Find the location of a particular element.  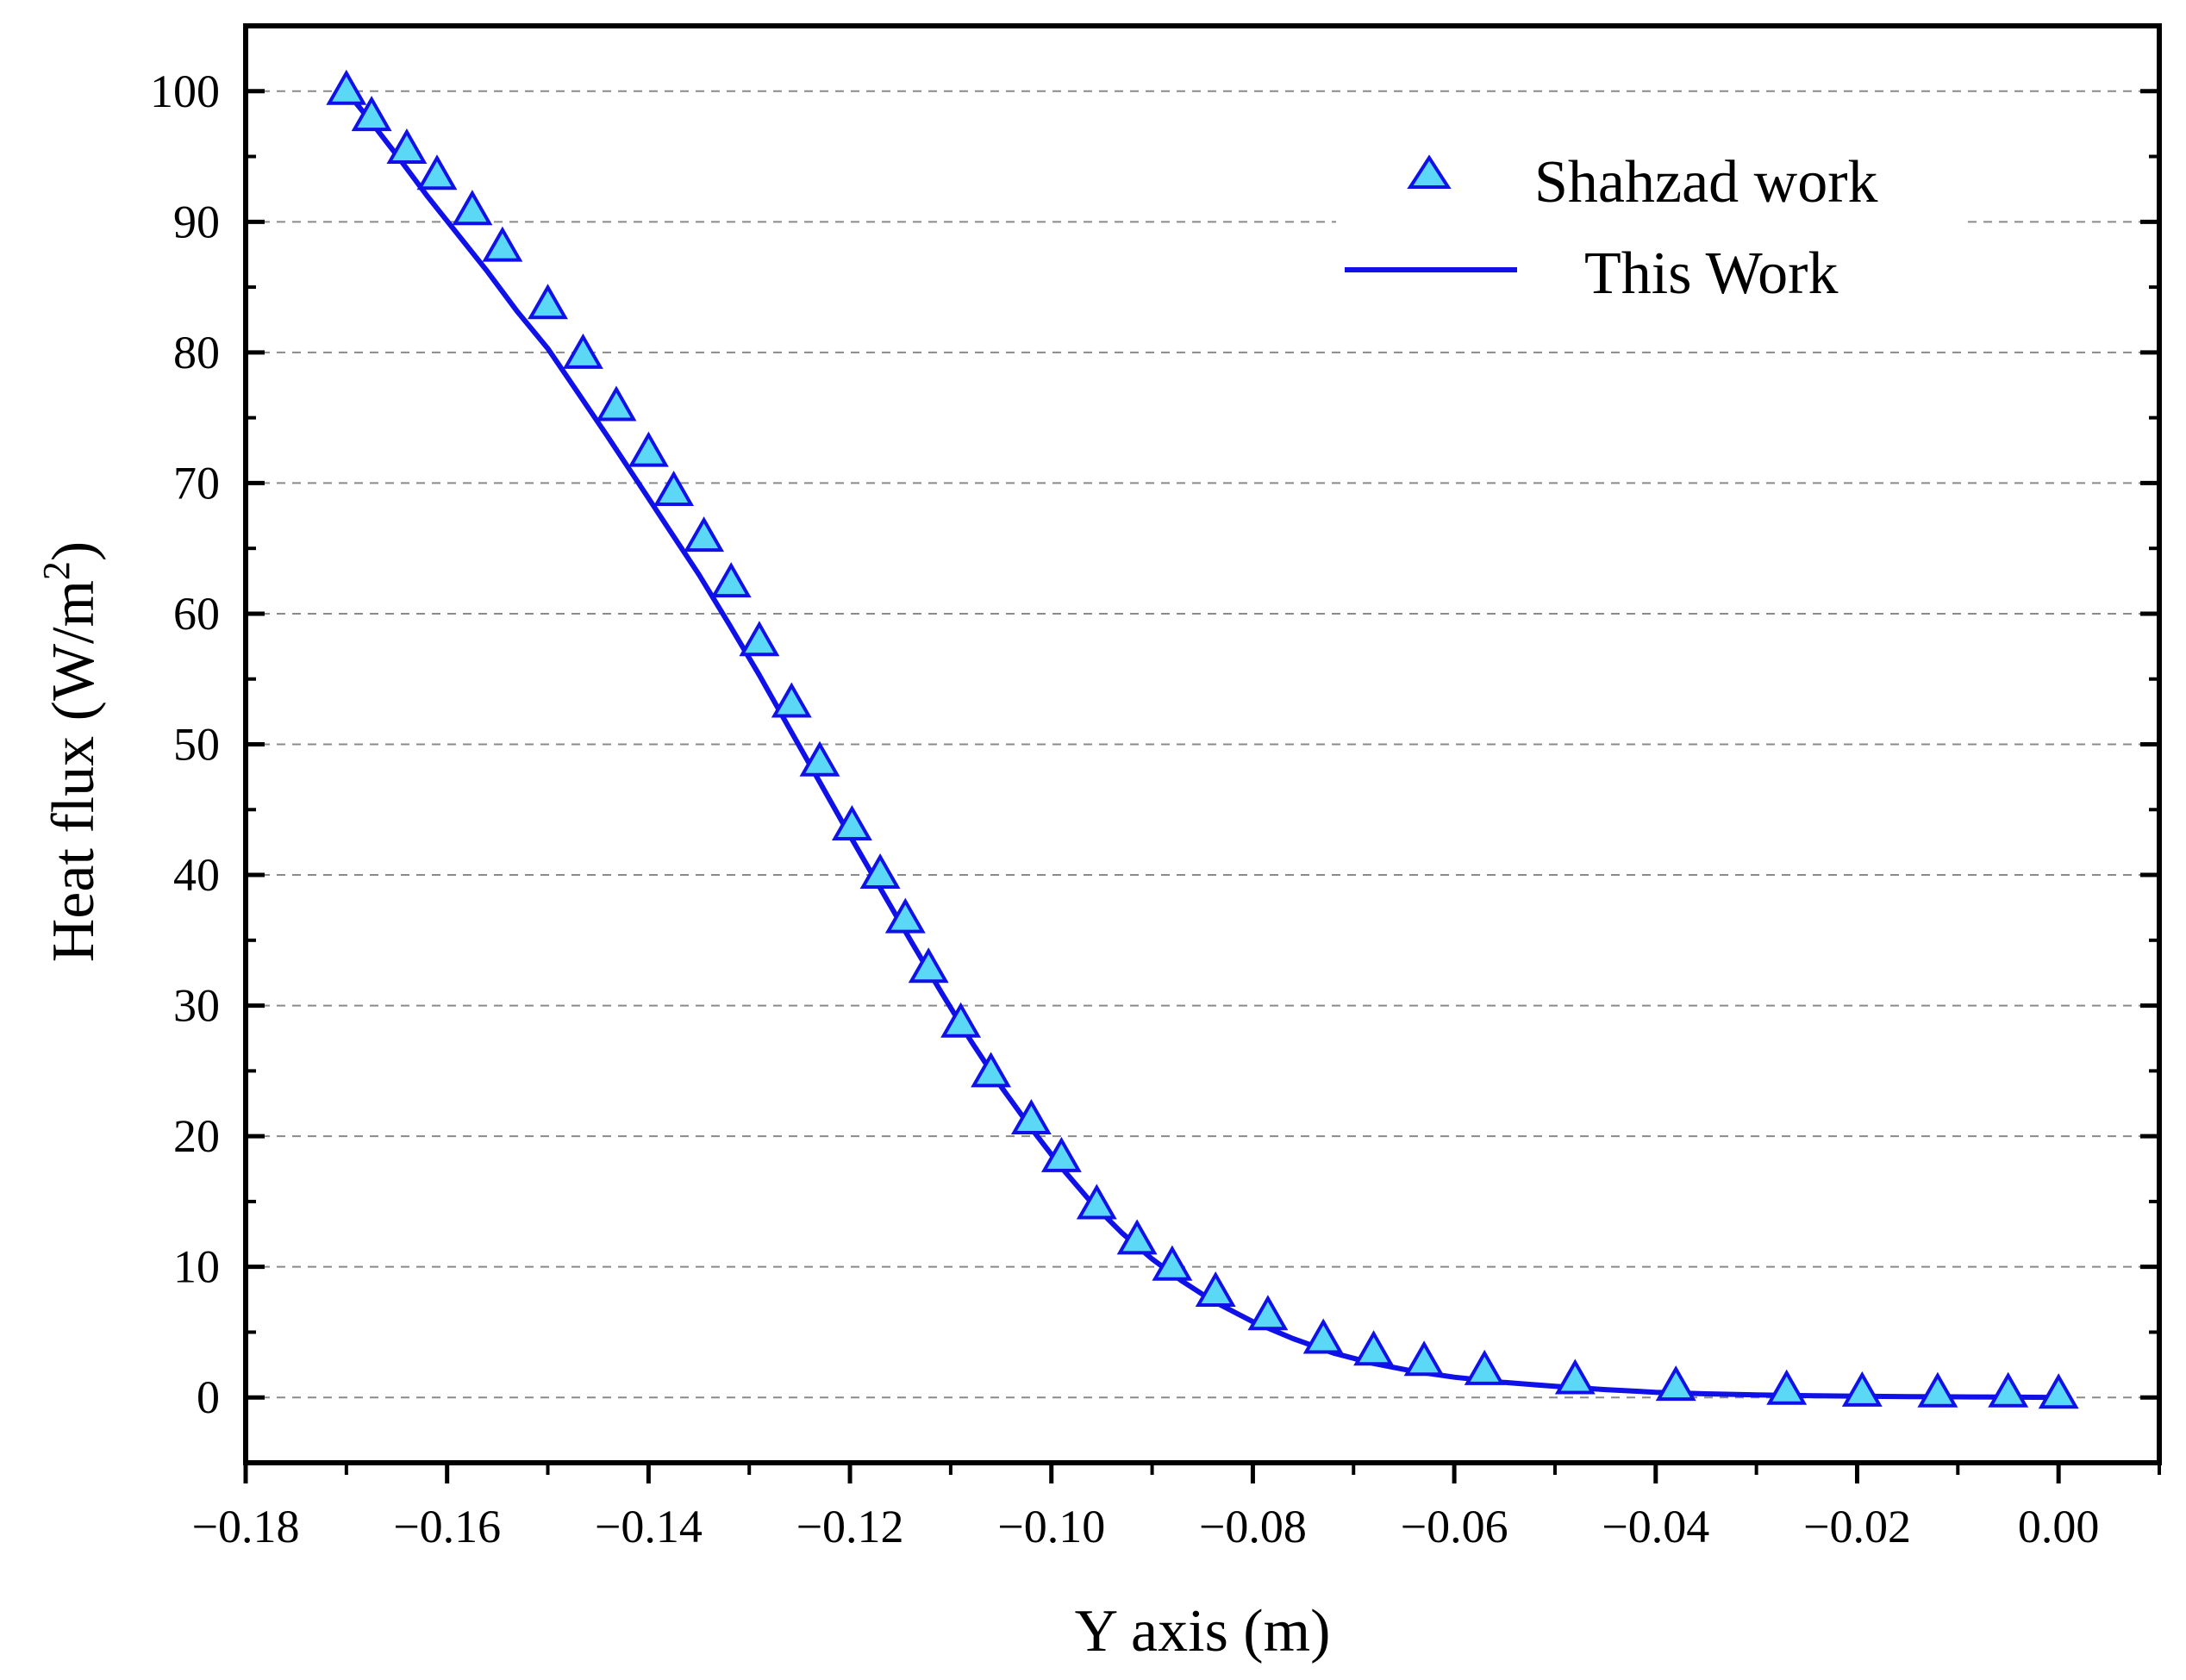

legend-label-shahzad-work: Shahzad work is located at coordinates (1706, 182).